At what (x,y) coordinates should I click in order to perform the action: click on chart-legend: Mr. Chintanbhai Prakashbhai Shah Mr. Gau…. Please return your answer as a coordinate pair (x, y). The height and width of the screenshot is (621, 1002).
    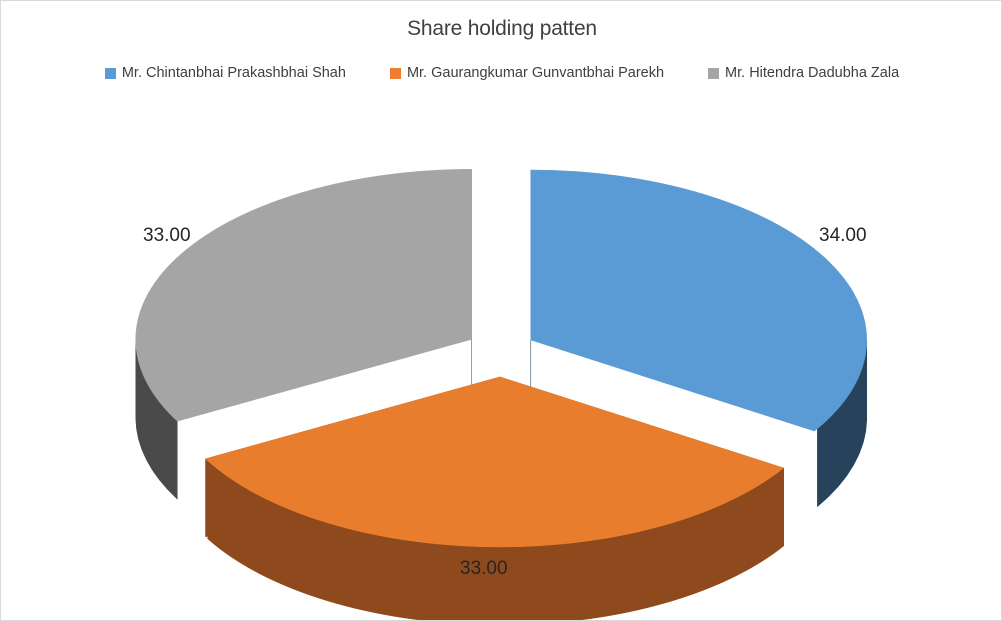
    Looking at the image, I should click on (501, 73).